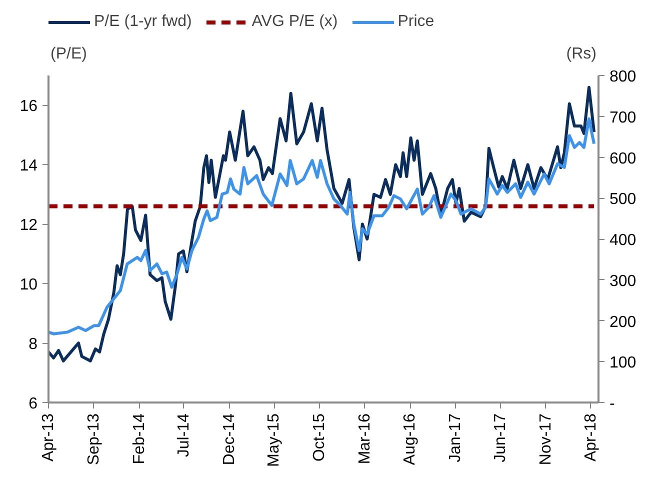  What do you see at coordinates (591, 437) in the screenshot?
I see `x-tick-label: Apr-18` at bounding box center [591, 437].